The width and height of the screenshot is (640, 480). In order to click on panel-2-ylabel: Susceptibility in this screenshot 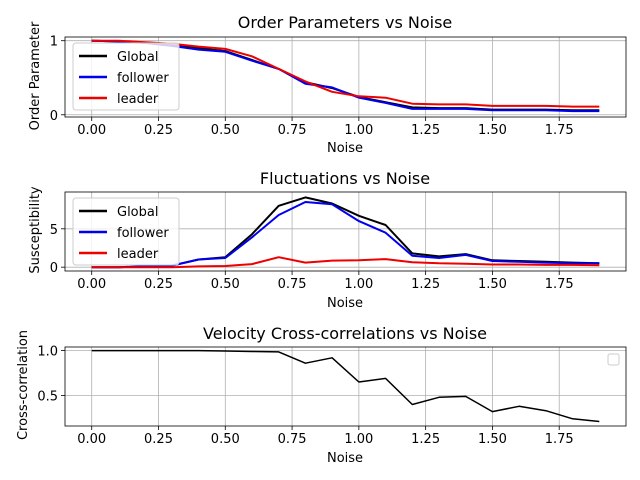, I will do `click(35, 230)`.